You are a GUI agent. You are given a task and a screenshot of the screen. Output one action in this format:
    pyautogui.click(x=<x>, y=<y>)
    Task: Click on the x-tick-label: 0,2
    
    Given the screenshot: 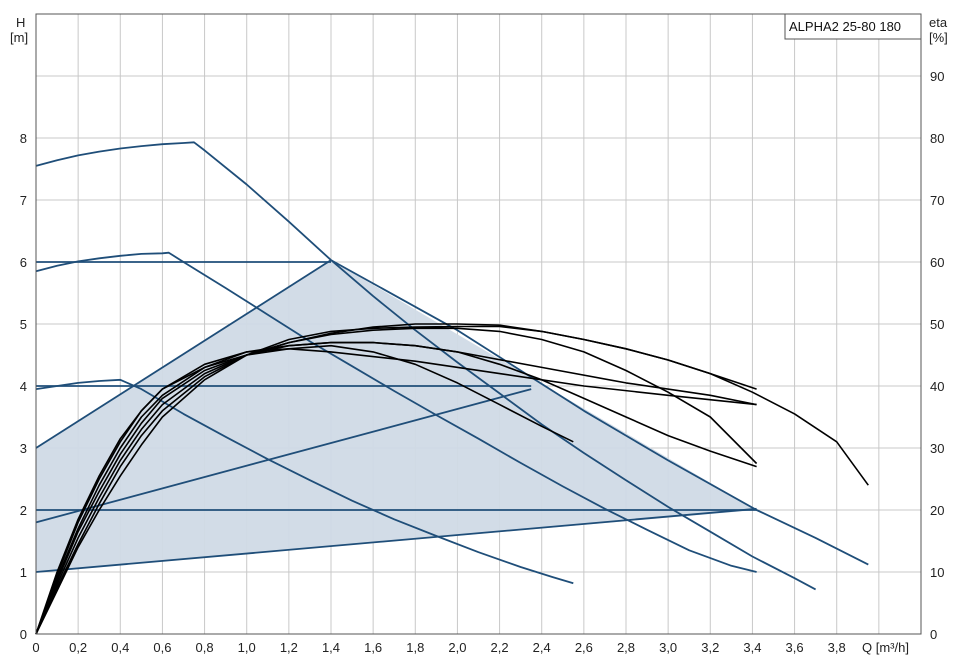 What is the action you would take?
    pyautogui.click(x=78, y=647)
    